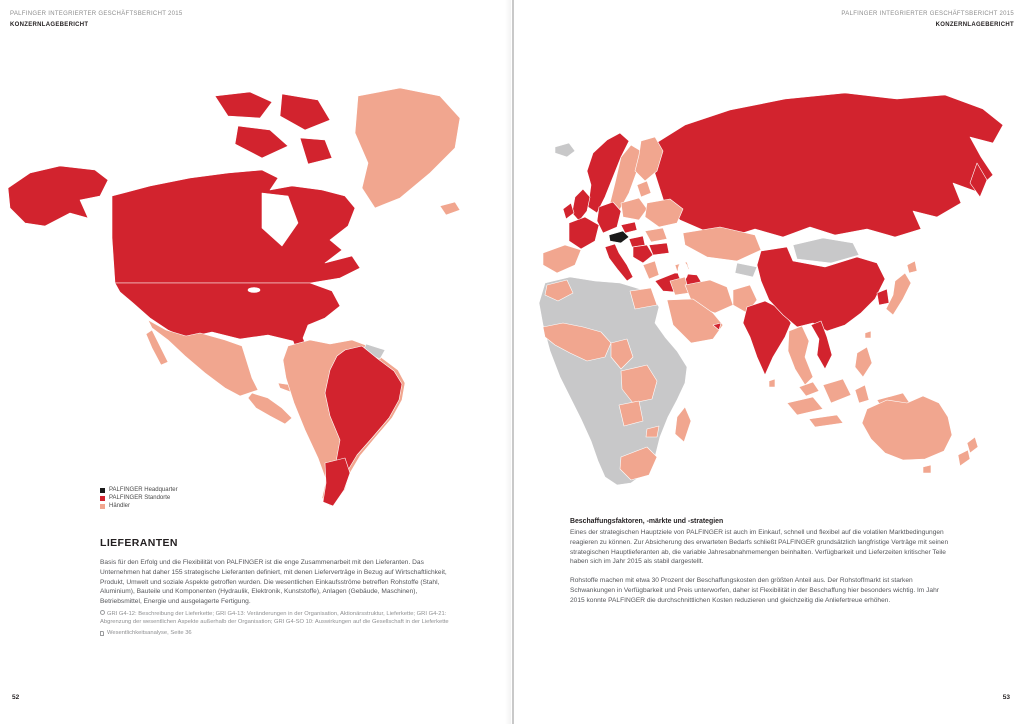 The image size is (1024, 724). What do you see at coordinates (513, 362) in the screenshot?
I see `page-divider` at bounding box center [513, 362].